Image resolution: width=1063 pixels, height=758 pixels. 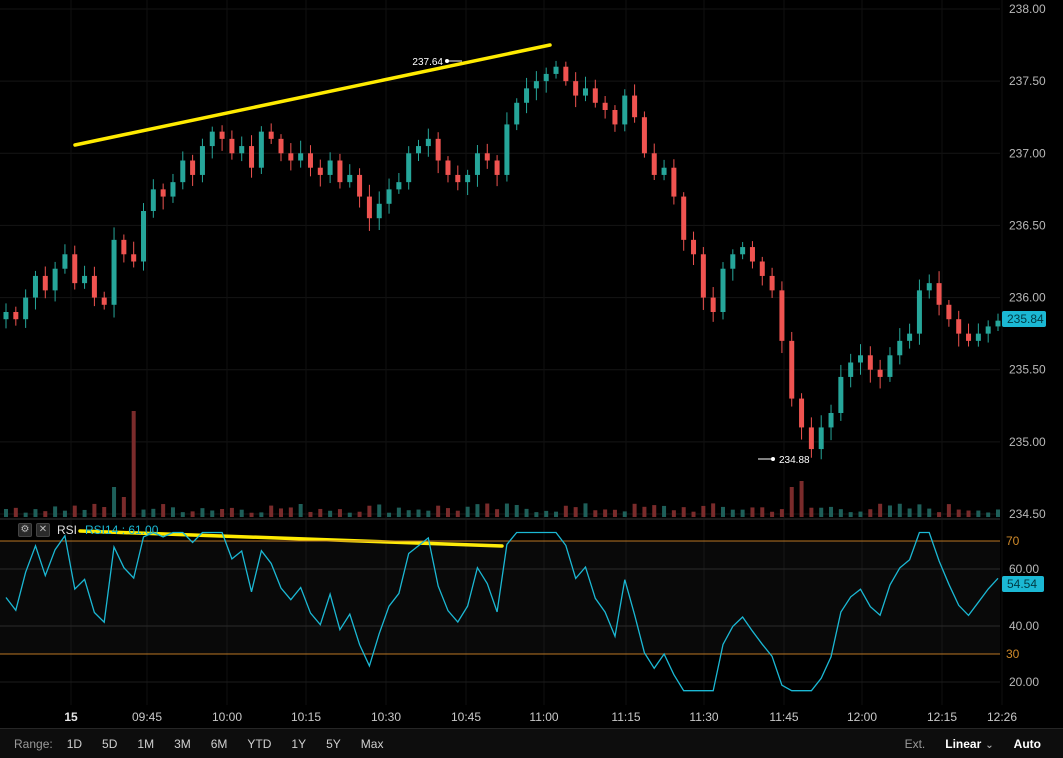 I want to click on range-label: Range:, so click(x=33, y=743).